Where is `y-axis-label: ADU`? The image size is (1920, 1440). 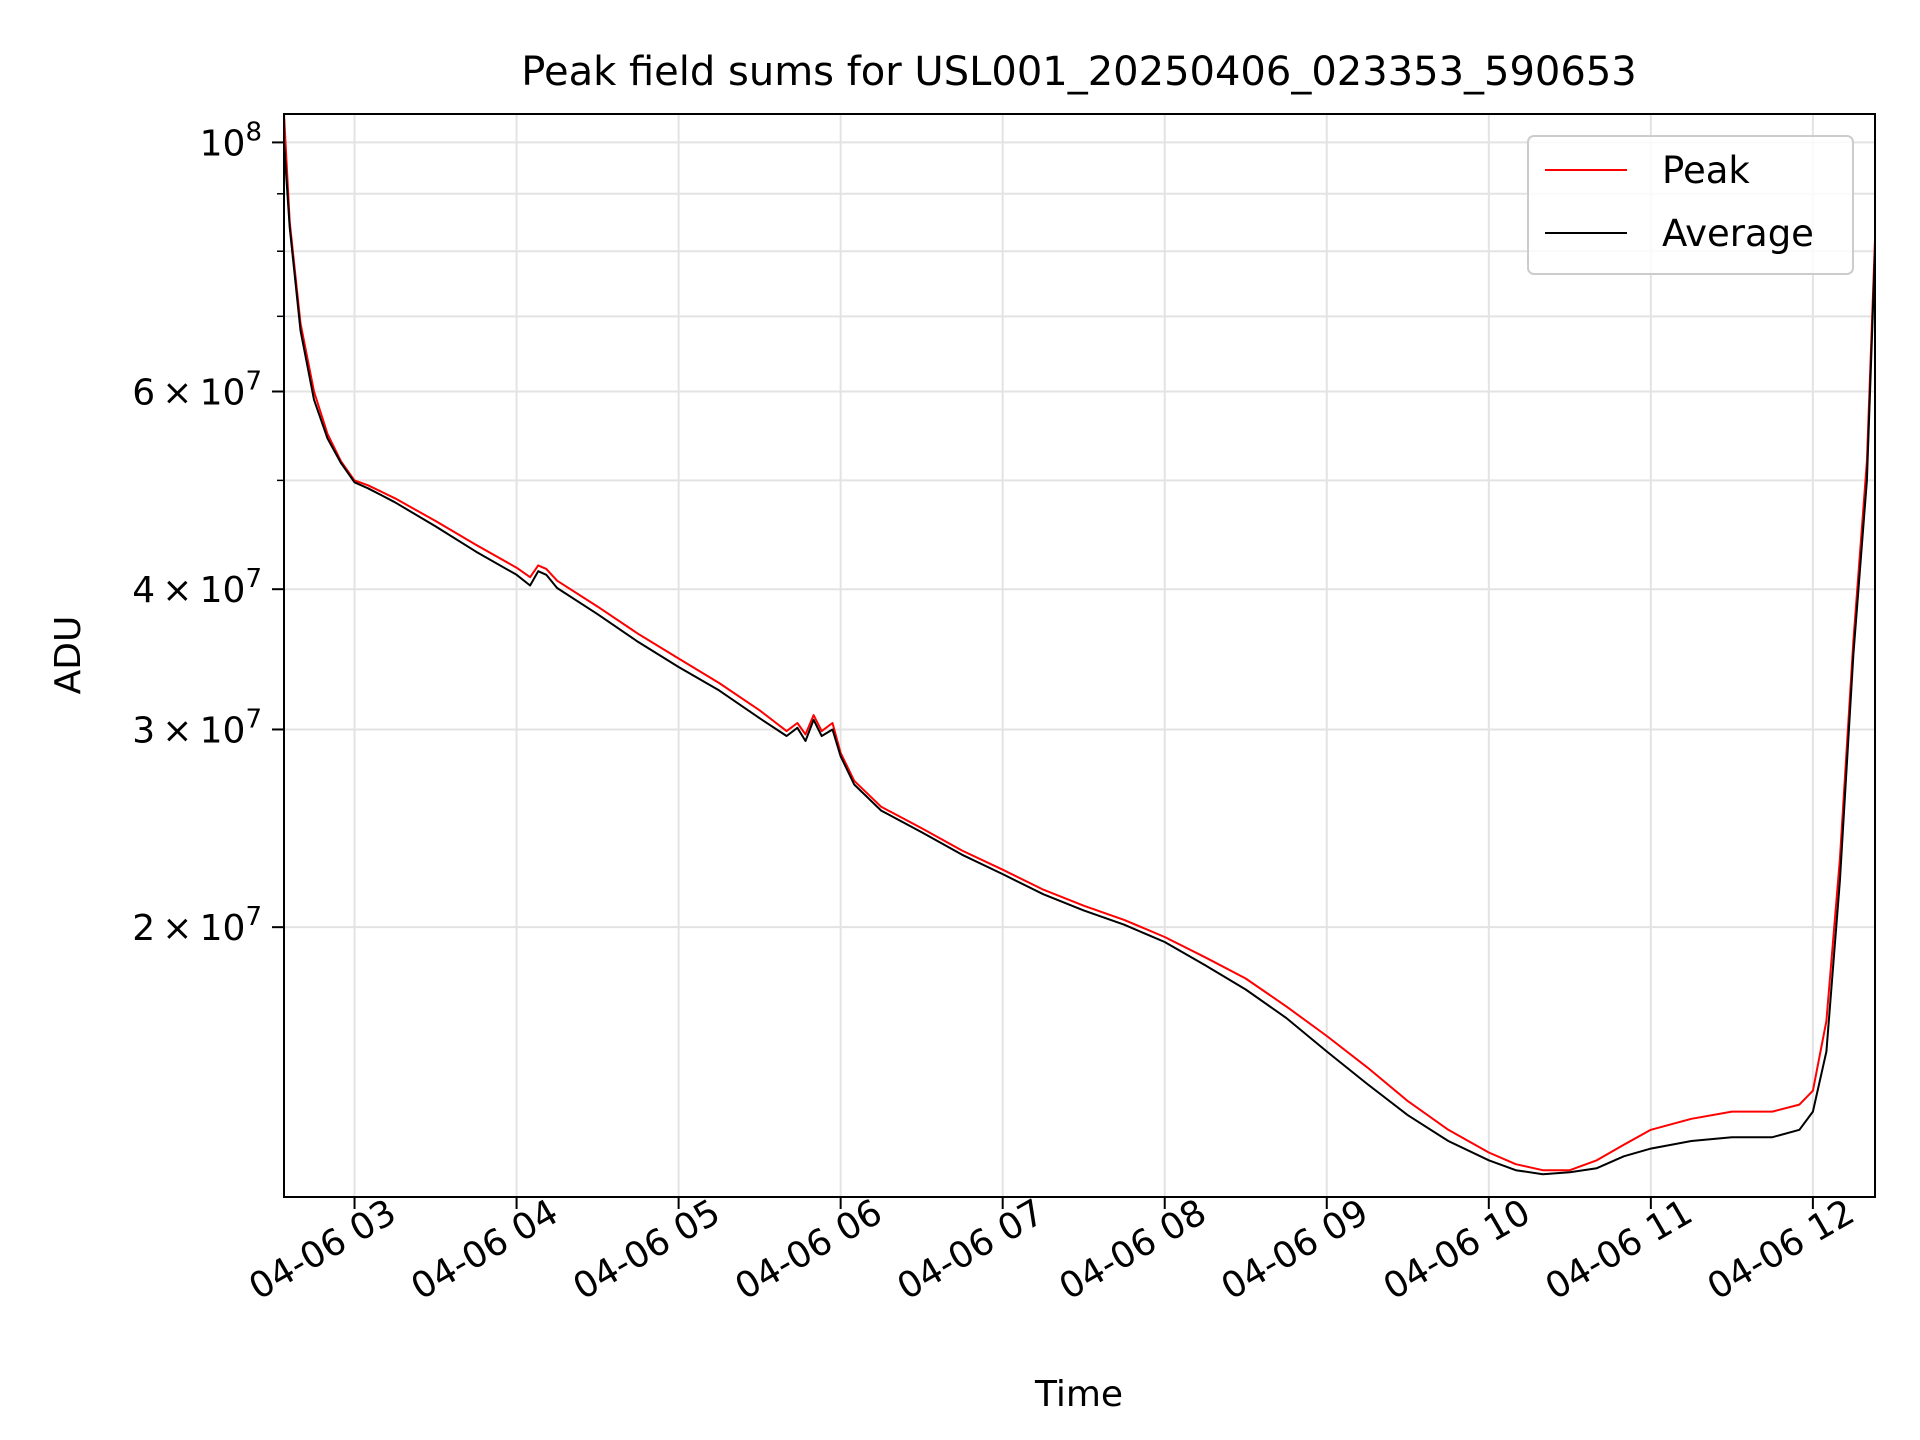
y-axis-label: ADU is located at coordinates (68, 655).